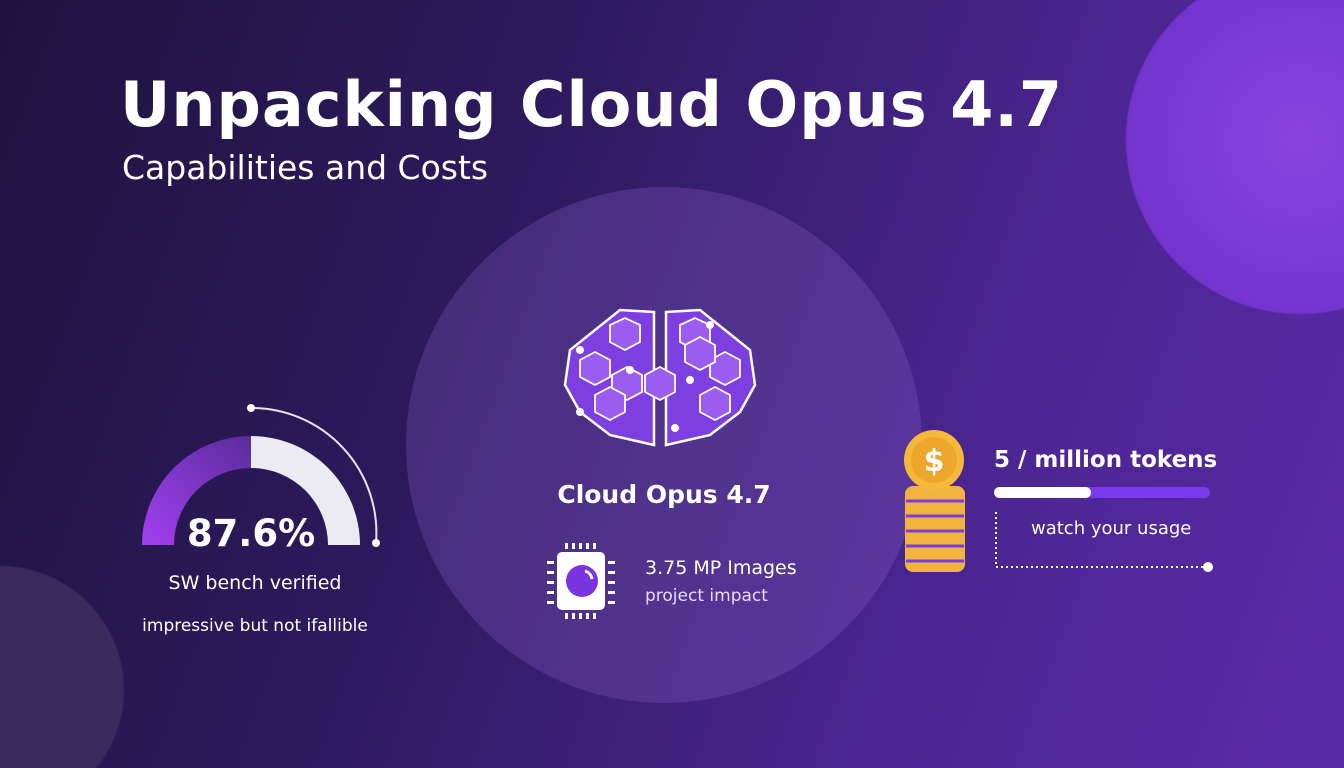  I want to click on usage-progress-fill, so click(1043, 492).